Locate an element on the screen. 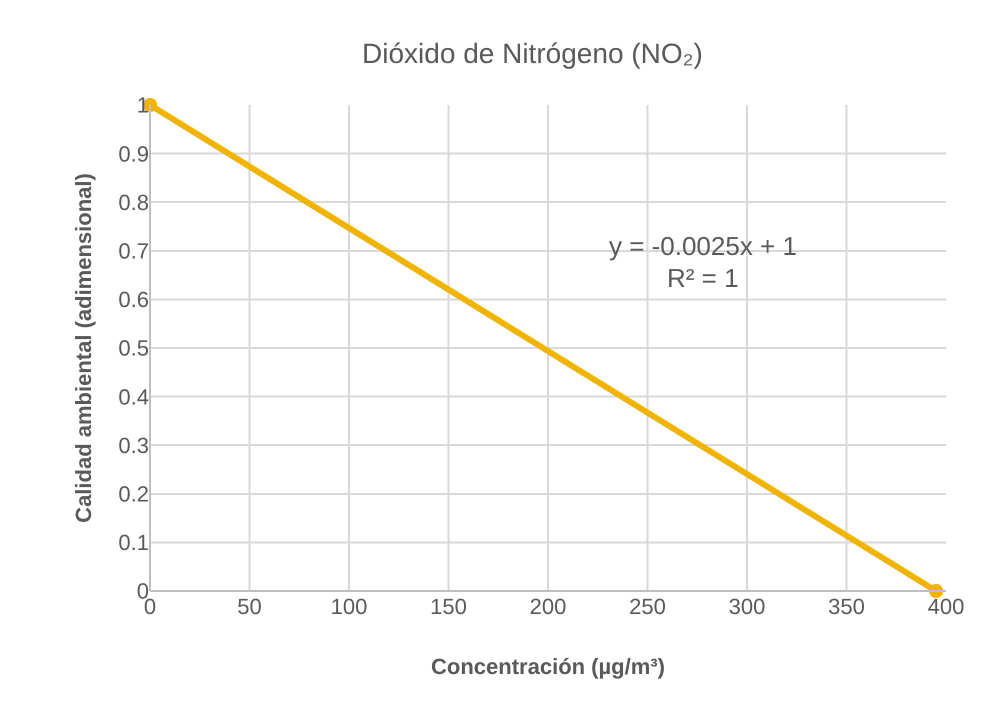 This screenshot has width=986, height=721. y-tick-label: 0.9 is located at coordinates (133, 153).